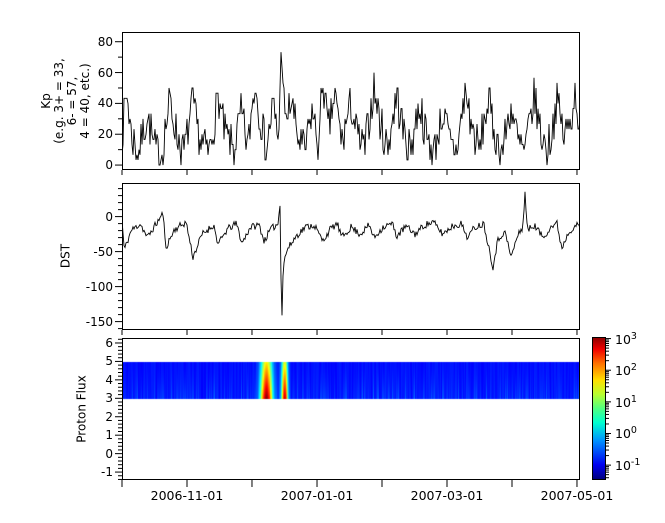 This screenshot has height=523, width=665. What do you see at coordinates (99, 321) in the screenshot?
I see `ytick-label-dst: -150` at bounding box center [99, 321].